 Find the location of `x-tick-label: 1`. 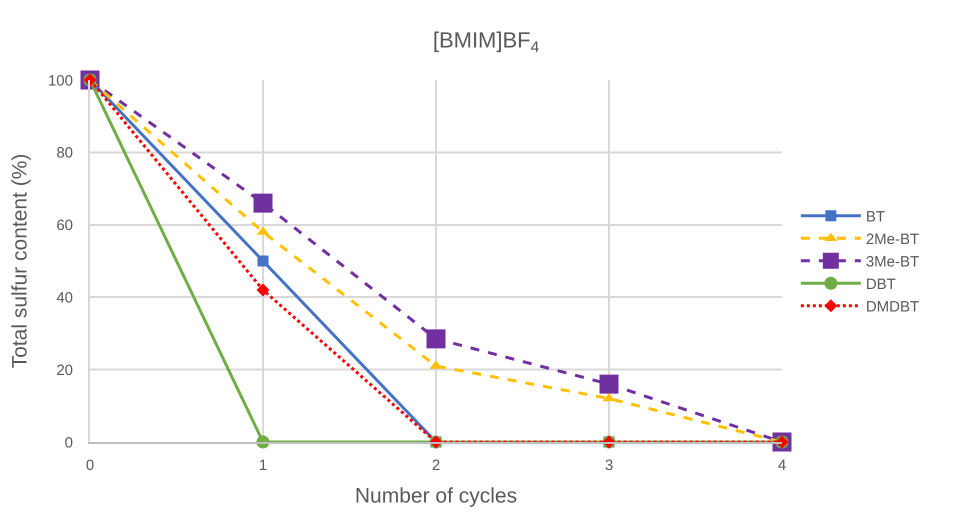

x-tick-label: 1 is located at coordinates (263, 465).